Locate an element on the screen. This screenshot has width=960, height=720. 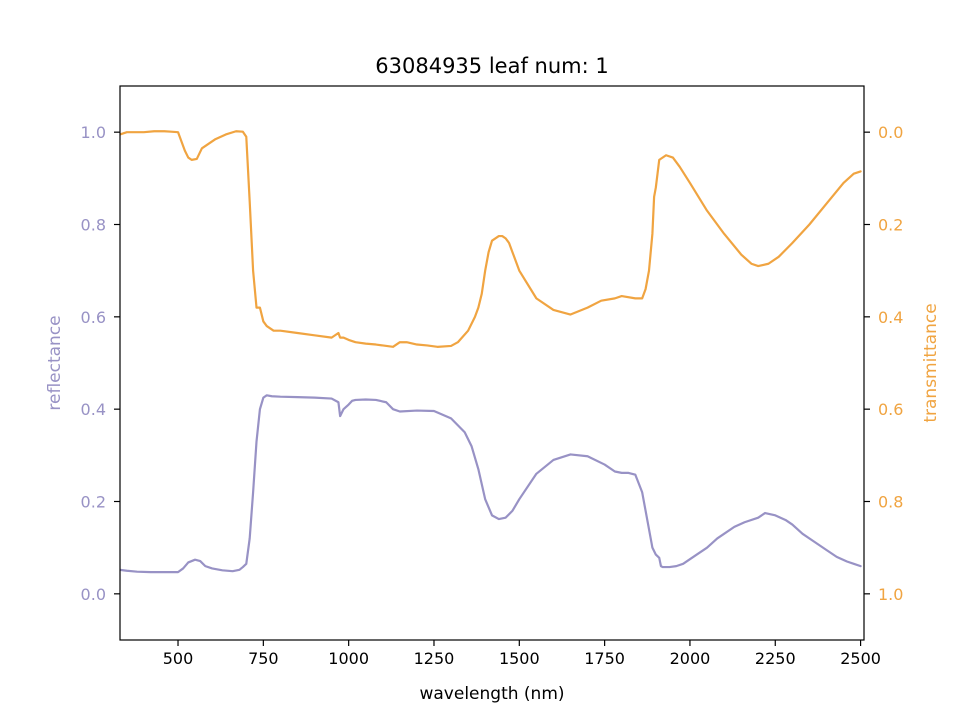
right-tick-label: 0.0 is located at coordinates (890, 132).